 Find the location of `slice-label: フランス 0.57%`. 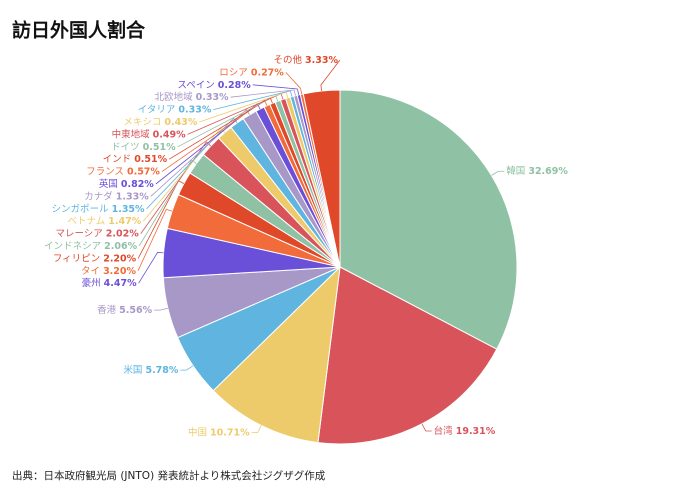

slice-label: フランス 0.57% is located at coordinates (123, 171).